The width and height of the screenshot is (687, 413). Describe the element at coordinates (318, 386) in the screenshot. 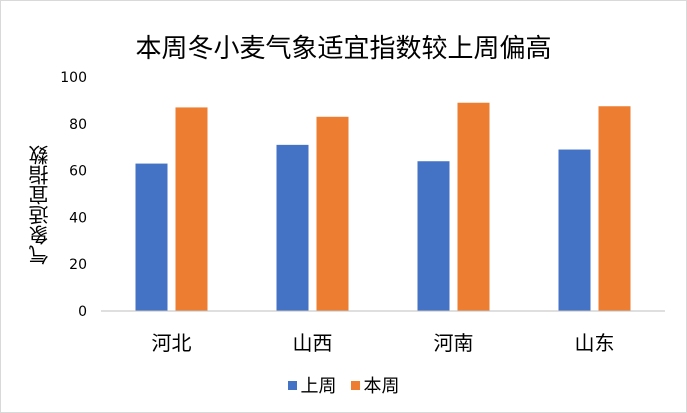

I see `legend-label-series-1: 上周` at that location.